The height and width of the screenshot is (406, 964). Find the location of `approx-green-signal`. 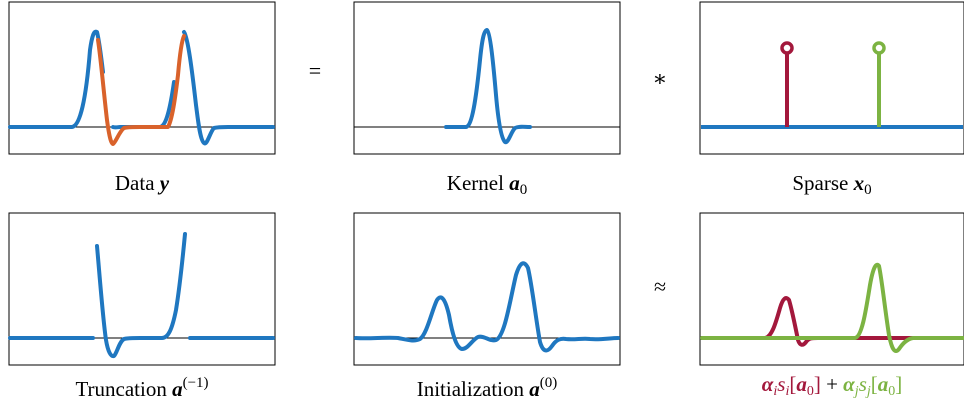

approx-green-signal is located at coordinates (832, 307).